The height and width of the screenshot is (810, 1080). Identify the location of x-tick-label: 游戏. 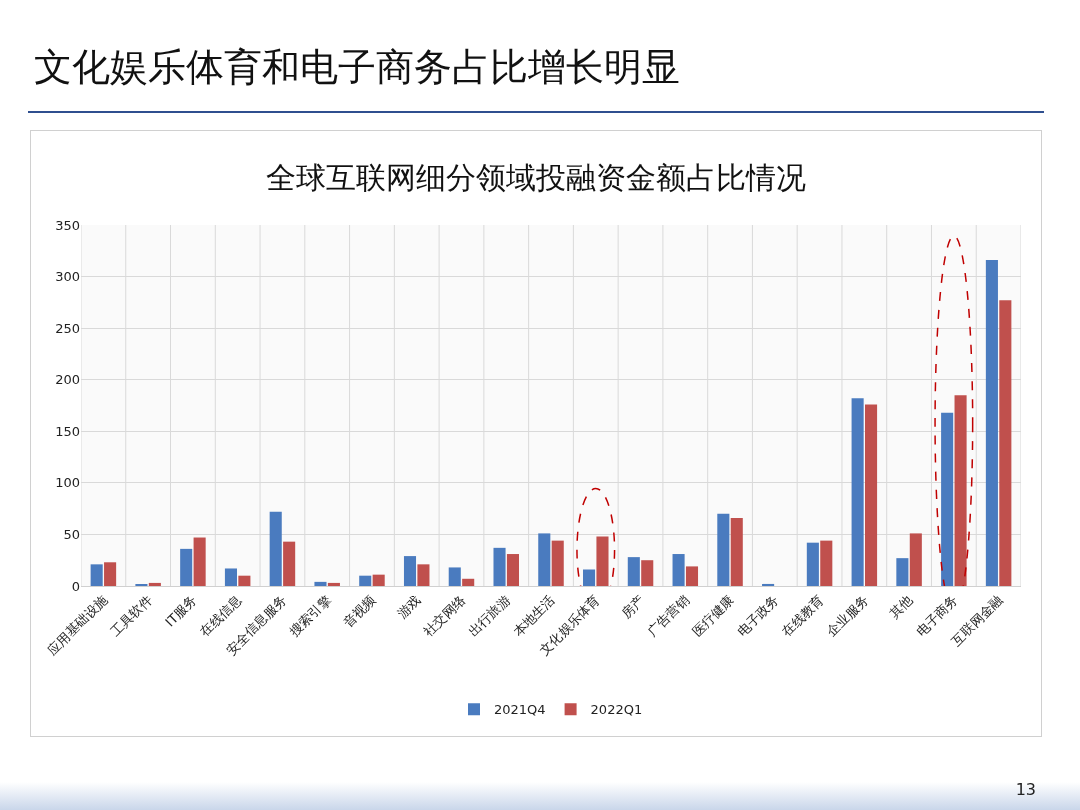
(409, 607).